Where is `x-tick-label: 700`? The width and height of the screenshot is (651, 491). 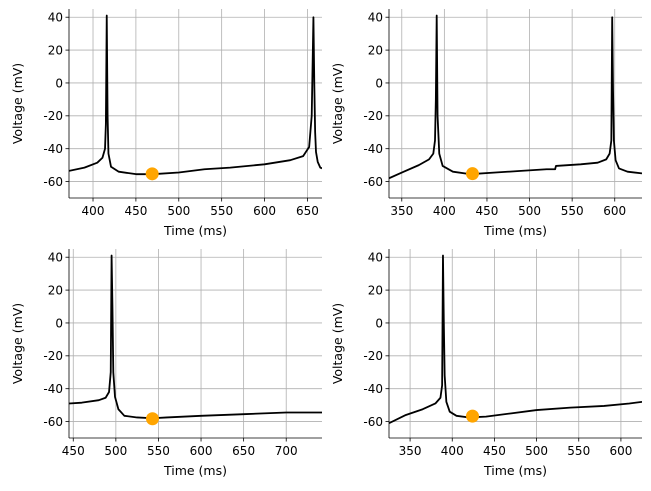 x-tick-label: 700 is located at coordinates (286, 451).